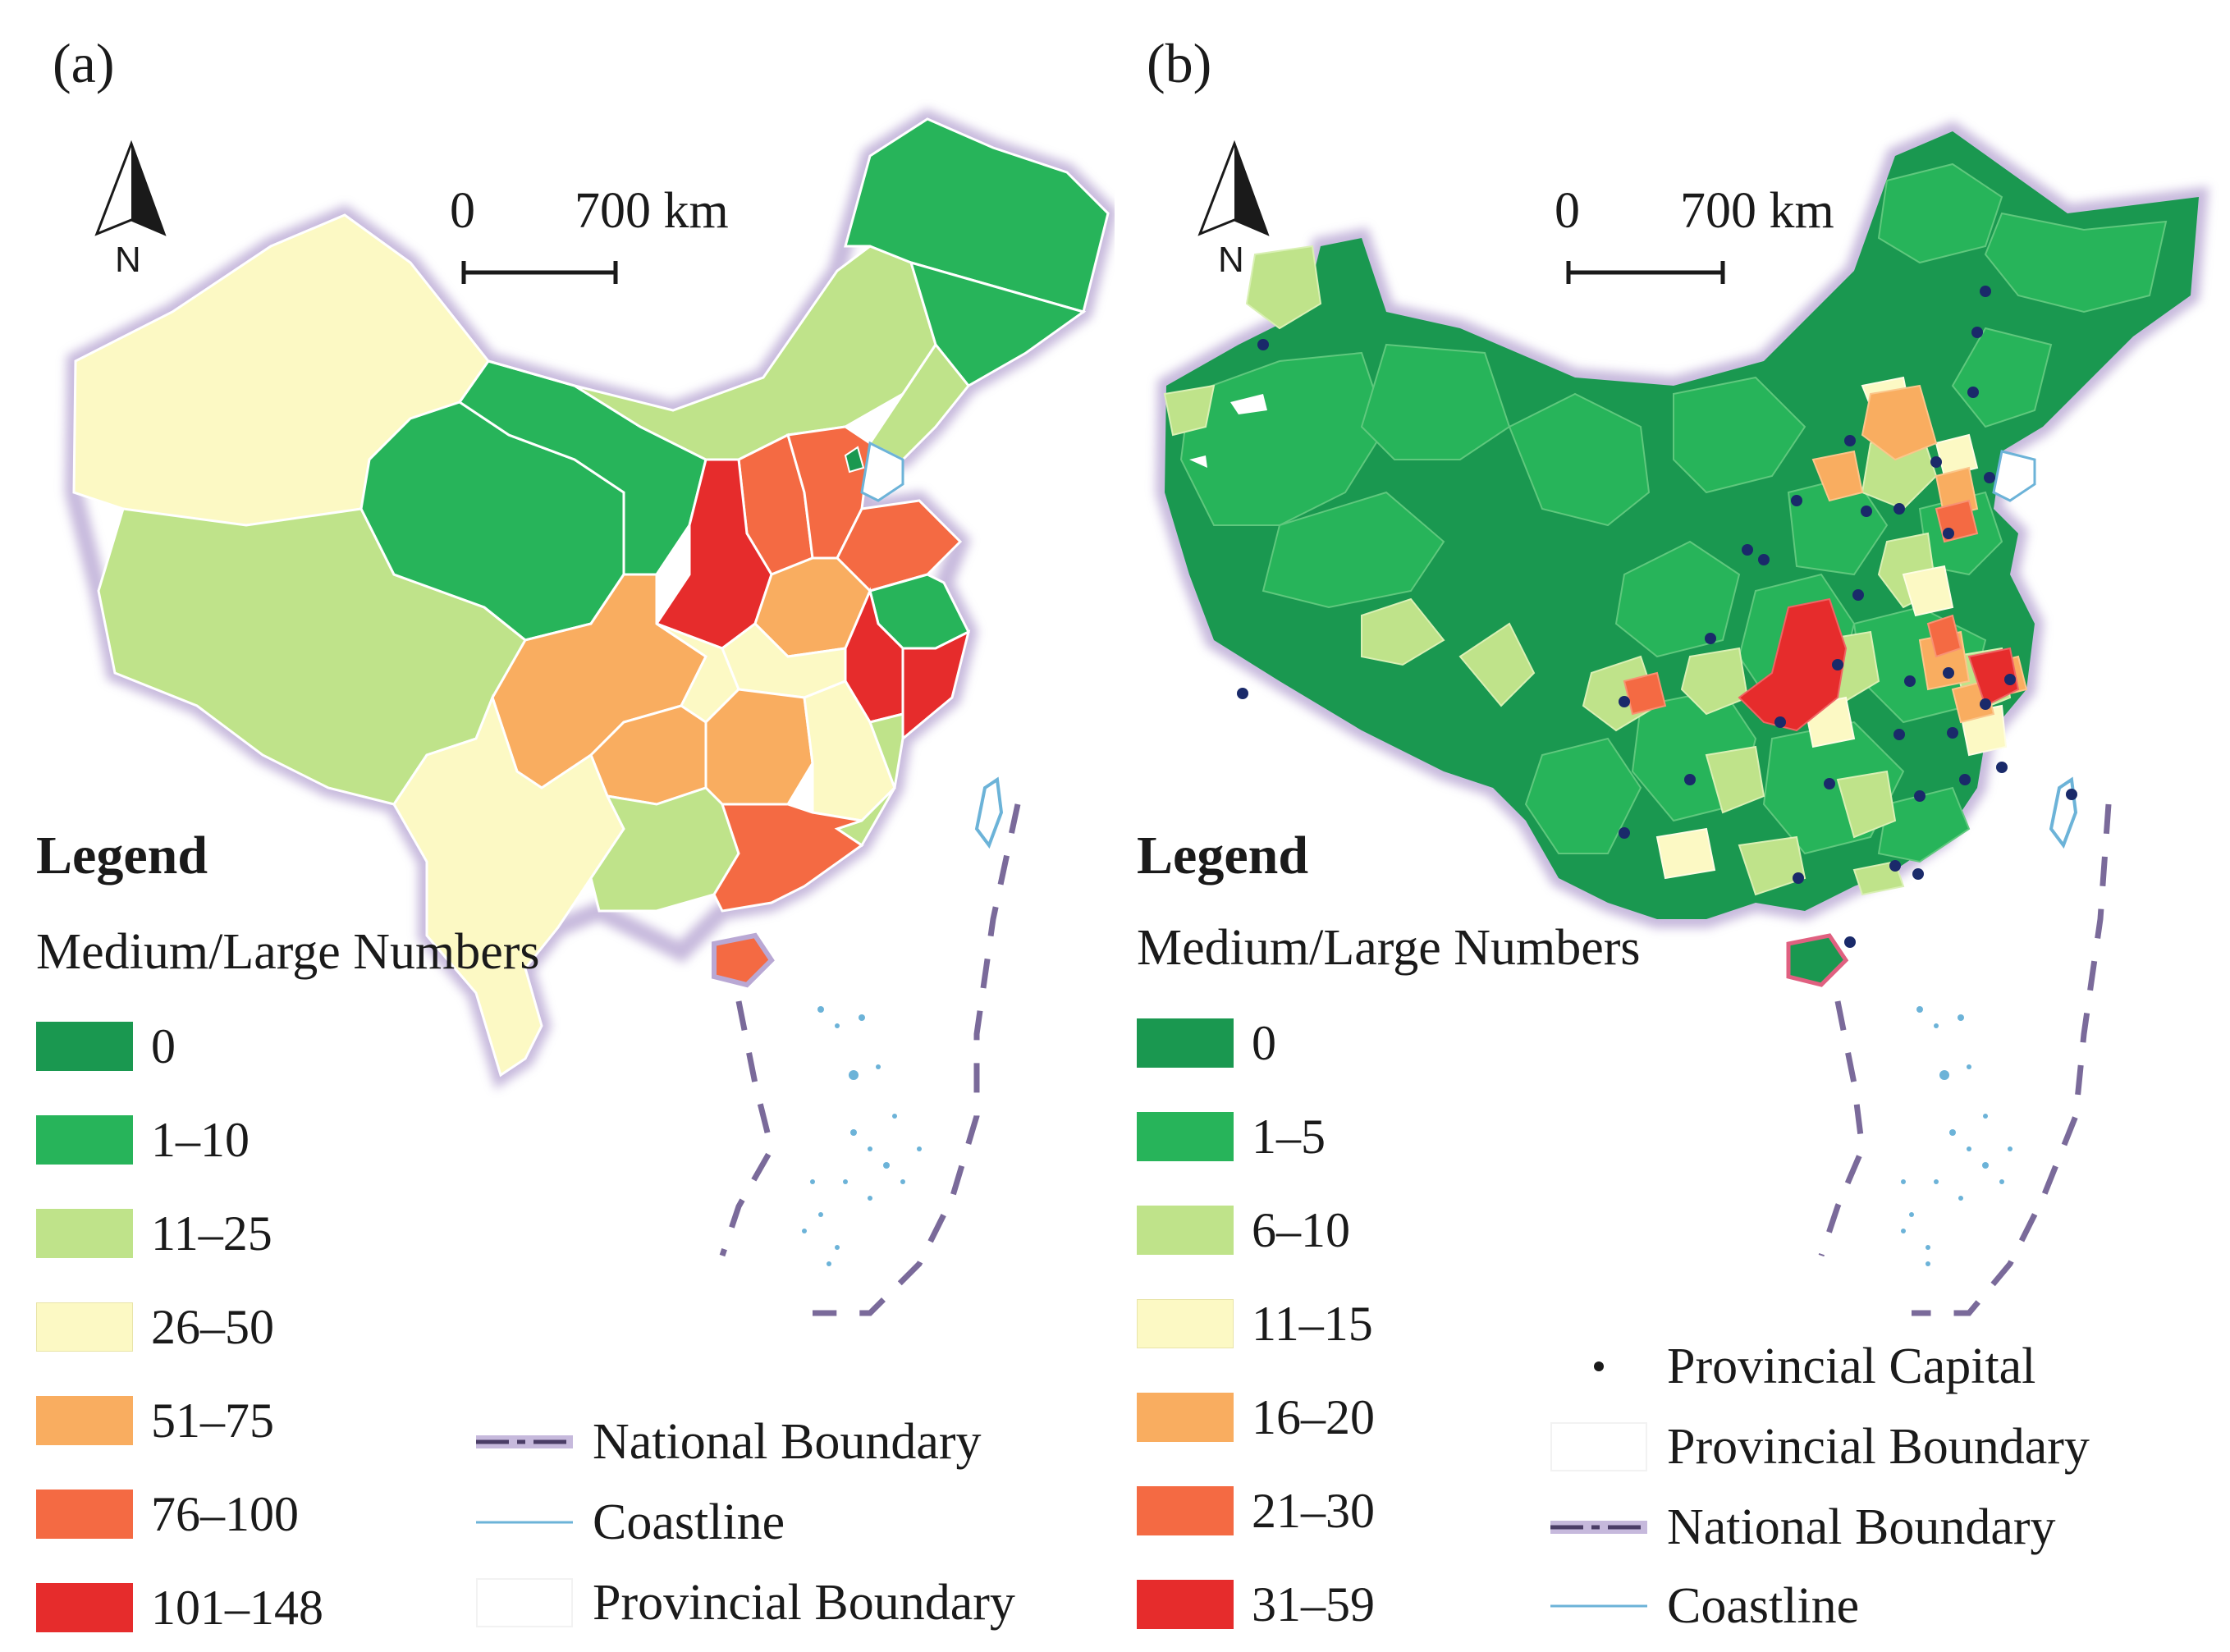 The image size is (2230, 1652). I want to click on province-yunnan, so click(508, 885).